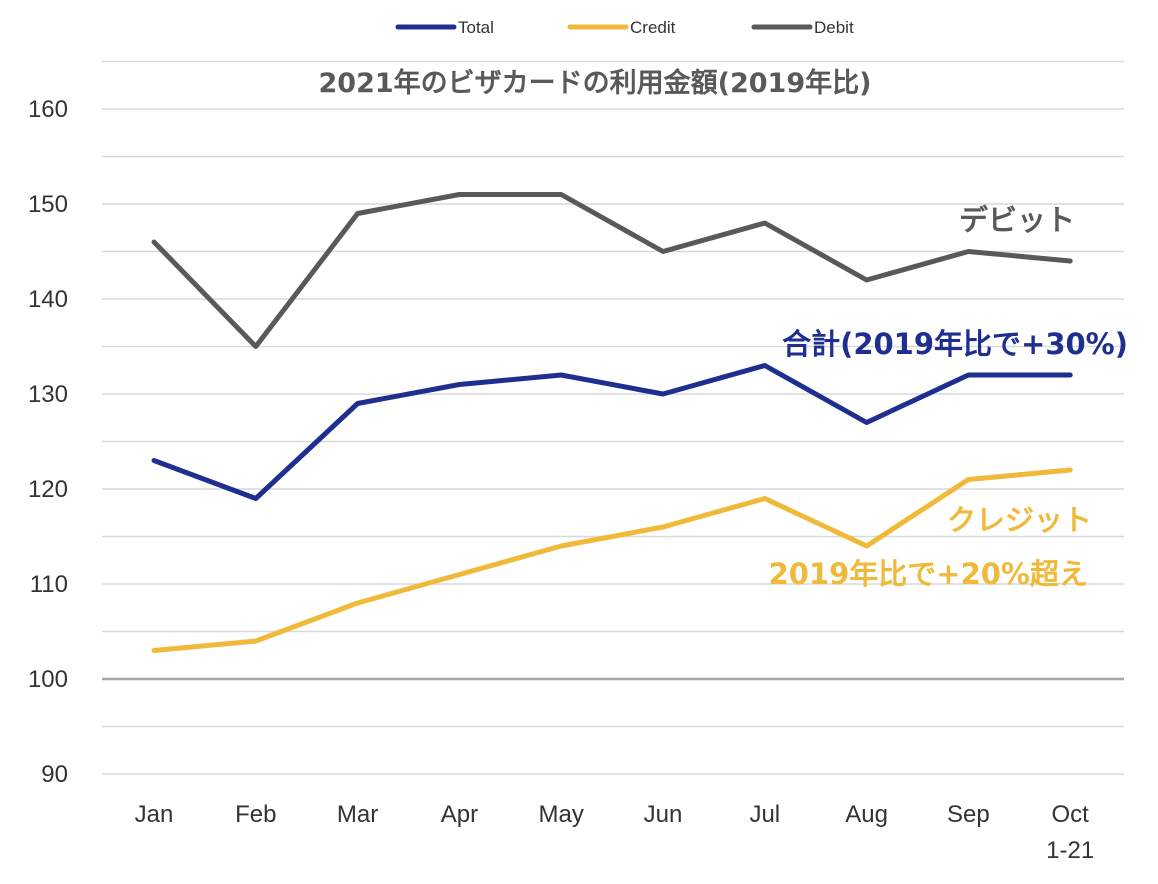  What do you see at coordinates (612, 432) in the screenshot?
I see `series-line-total` at bounding box center [612, 432].